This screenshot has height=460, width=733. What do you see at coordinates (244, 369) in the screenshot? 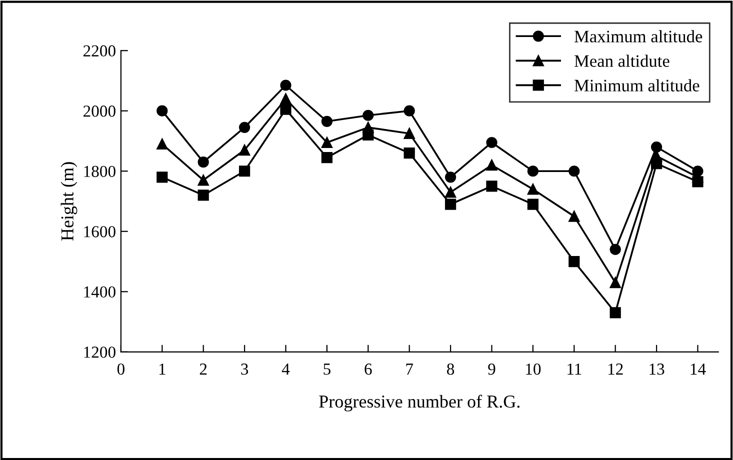
I see `x-tick-label: 3` at bounding box center [244, 369].